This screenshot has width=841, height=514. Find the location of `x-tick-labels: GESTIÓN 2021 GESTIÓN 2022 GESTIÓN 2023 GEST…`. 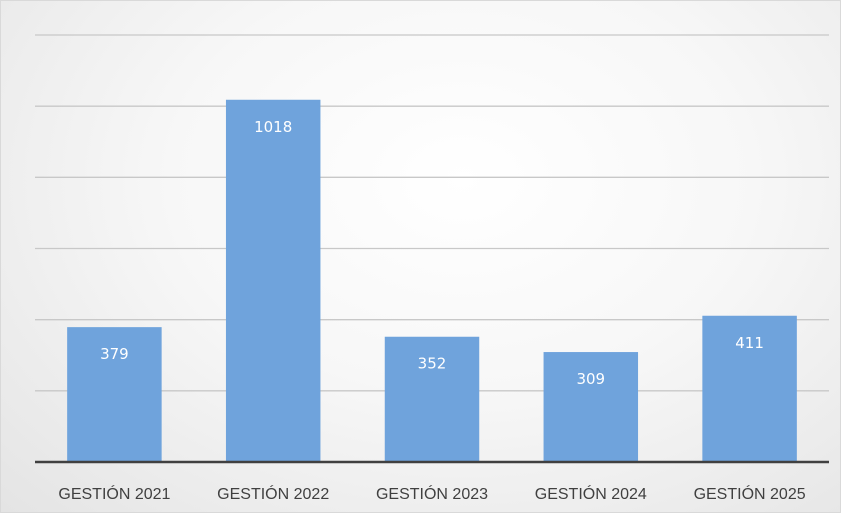

x-tick-labels: GESTIÓN 2021 GESTIÓN 2022 GESTIÓN 2023 GEST… is located at coordinates (431, 493).